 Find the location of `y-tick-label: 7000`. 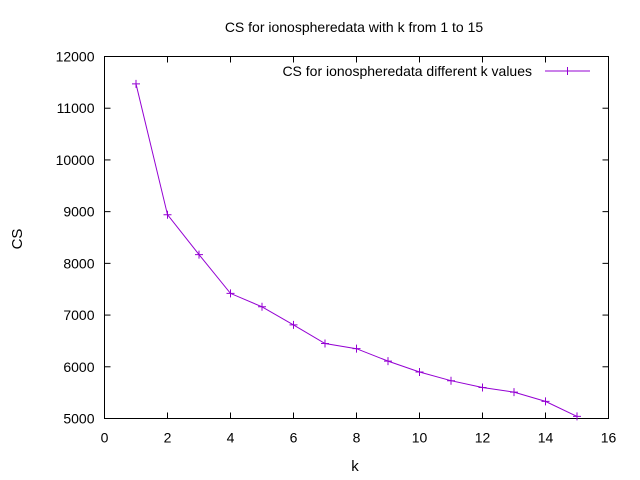

y-tick-label: 7000 is located at coordinates (78, 315).